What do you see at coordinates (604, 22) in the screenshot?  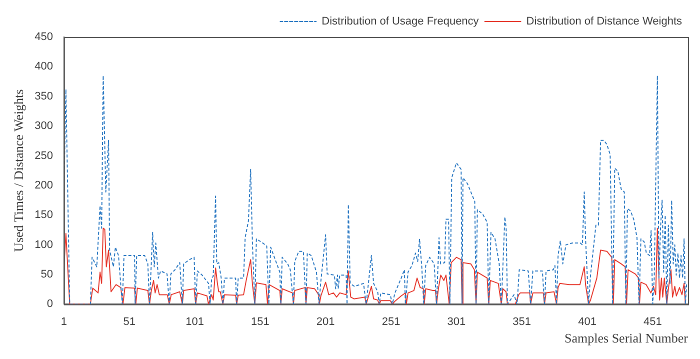 I see `legend-label: Distribution of Distance Weights` at bounding box center [604, 22].